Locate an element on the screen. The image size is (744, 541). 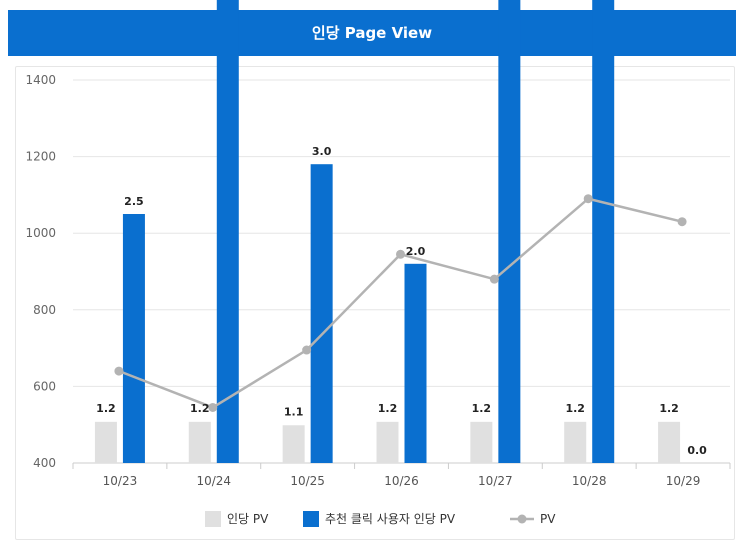
x-axis: 10/23 10/24 10/25 10/26 10/27 10/28 10/29 is located at coordinates (401, 475).